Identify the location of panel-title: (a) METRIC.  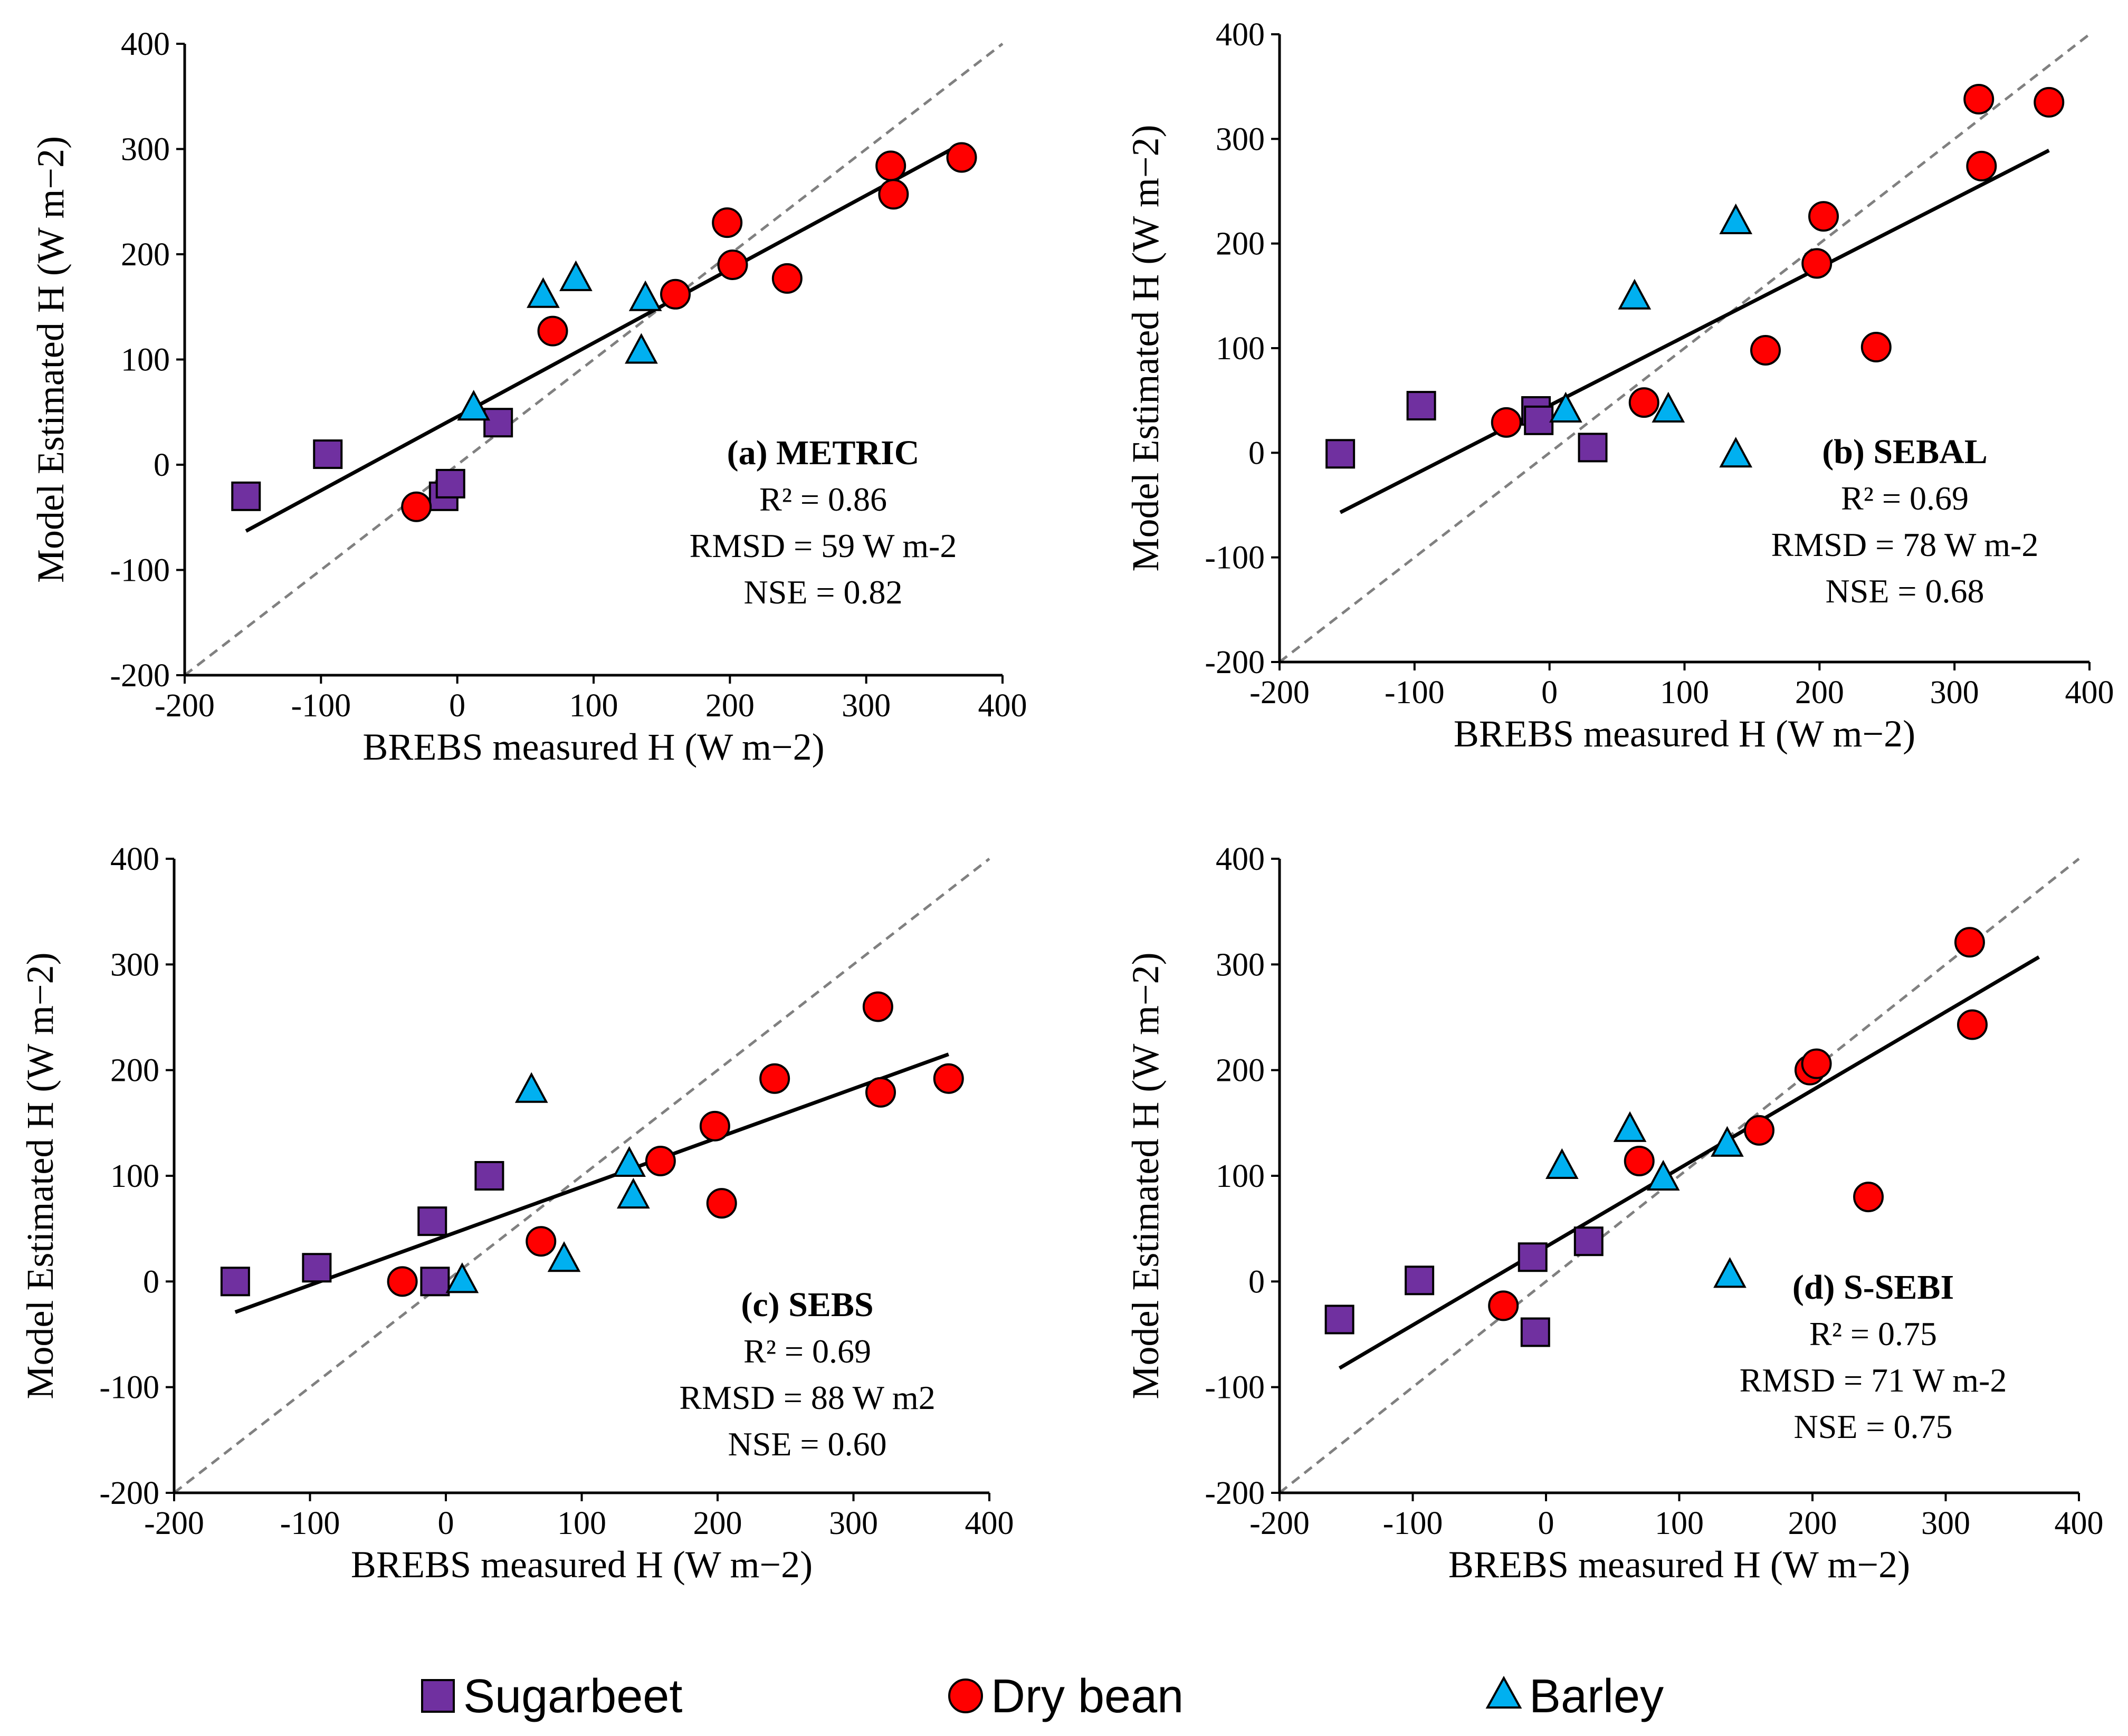
(823, 453).